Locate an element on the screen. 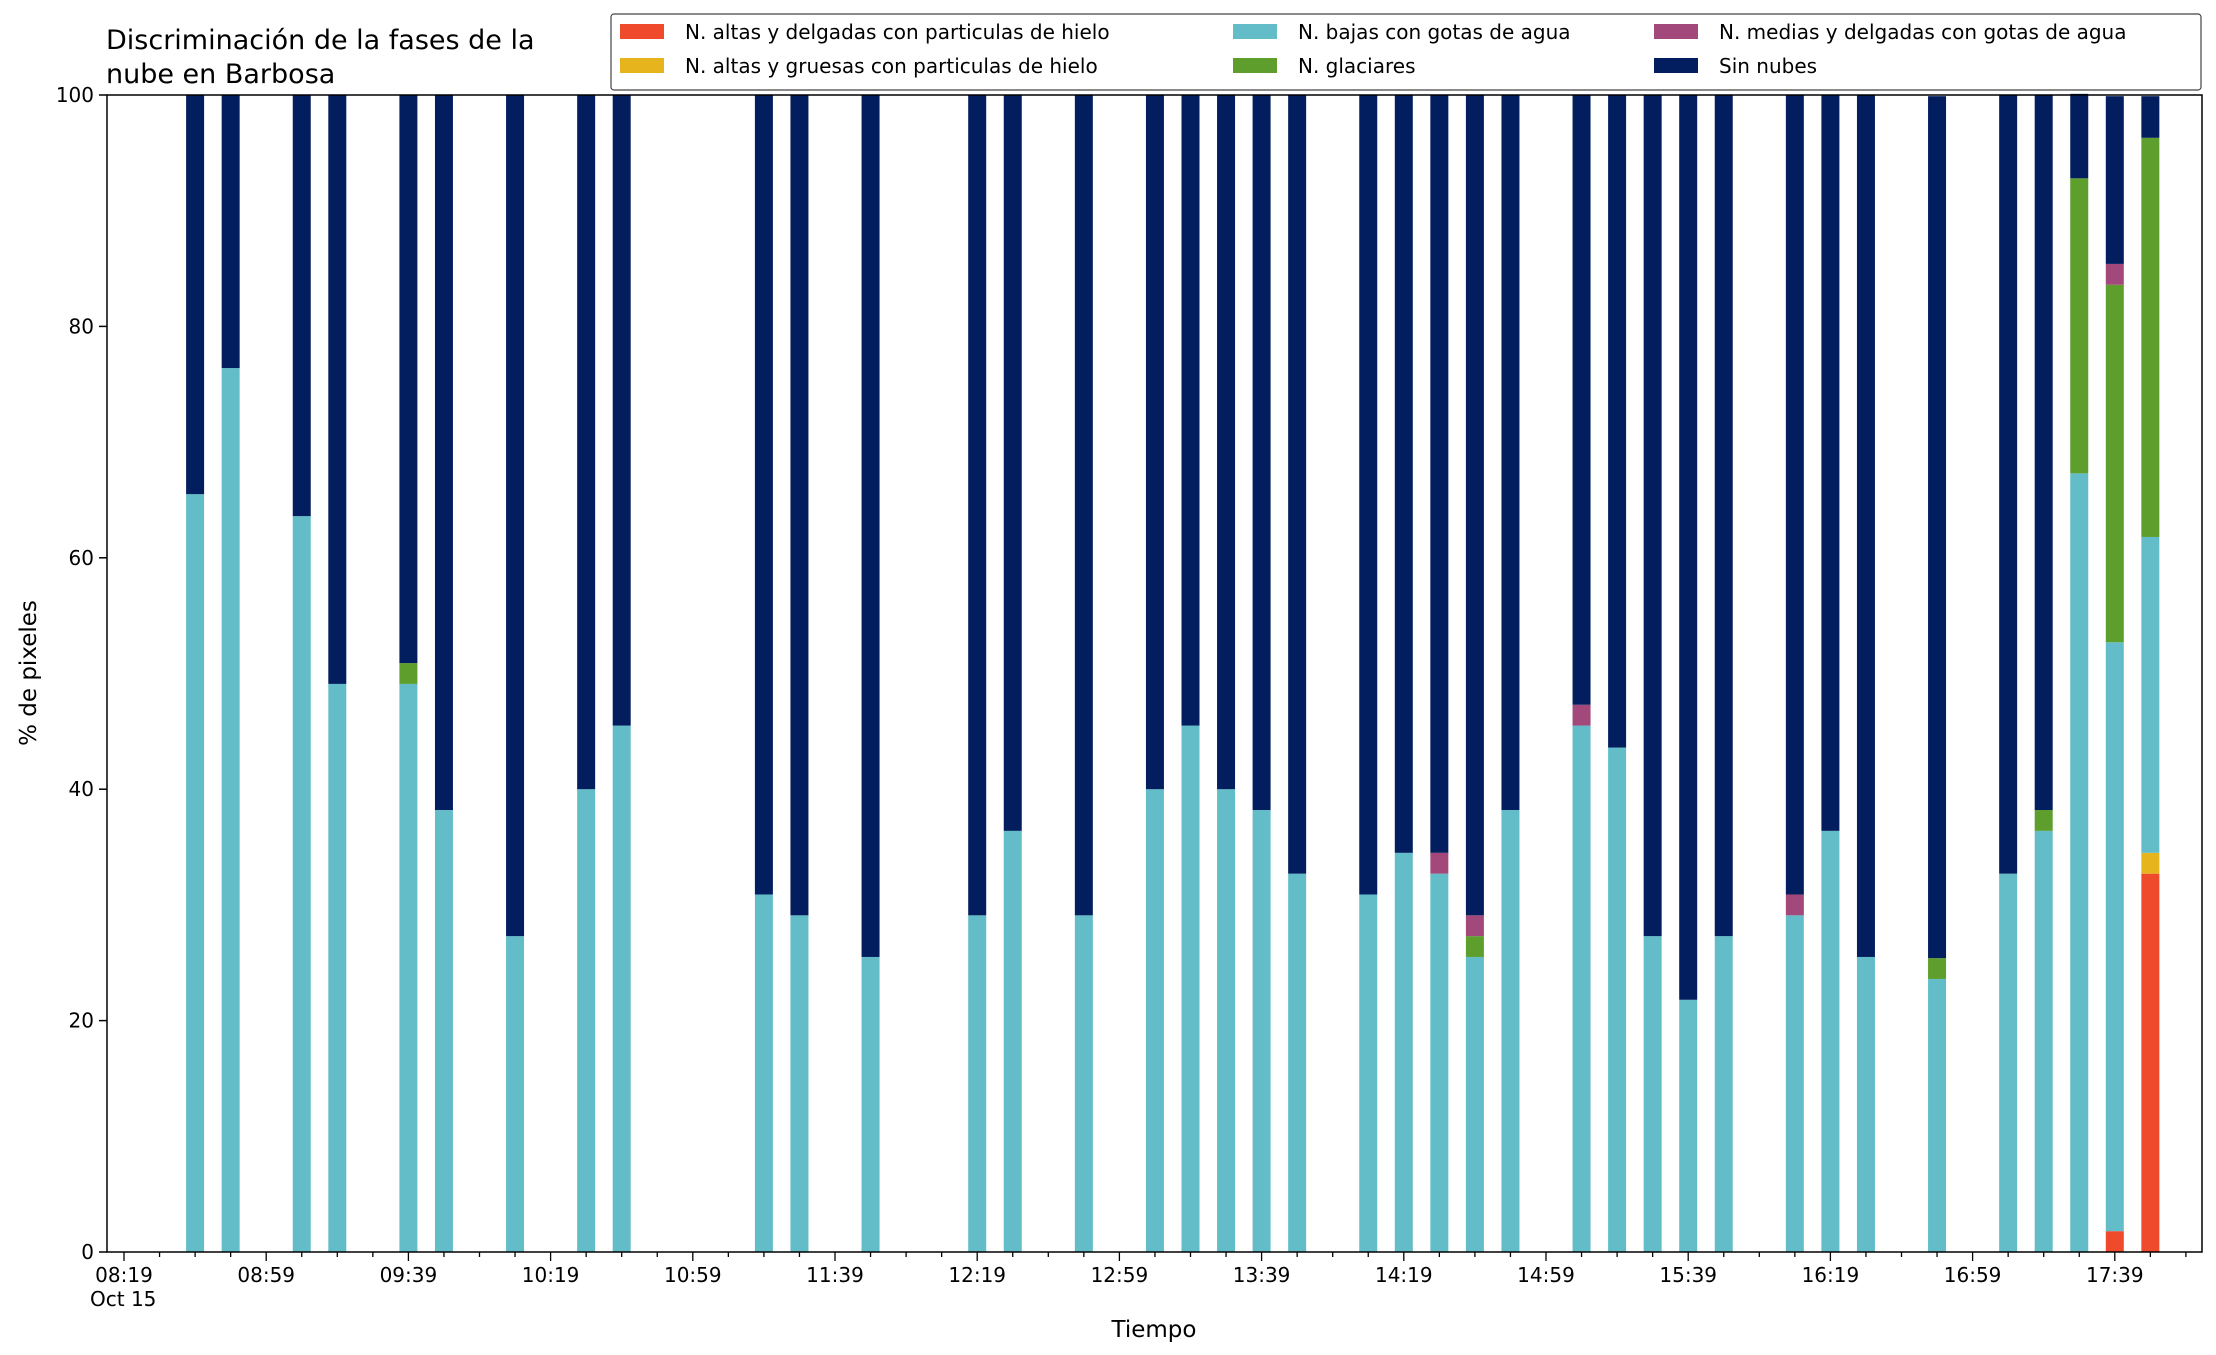  x-tick-label-13: 16:59 is located at coordinates (1973, 1275).